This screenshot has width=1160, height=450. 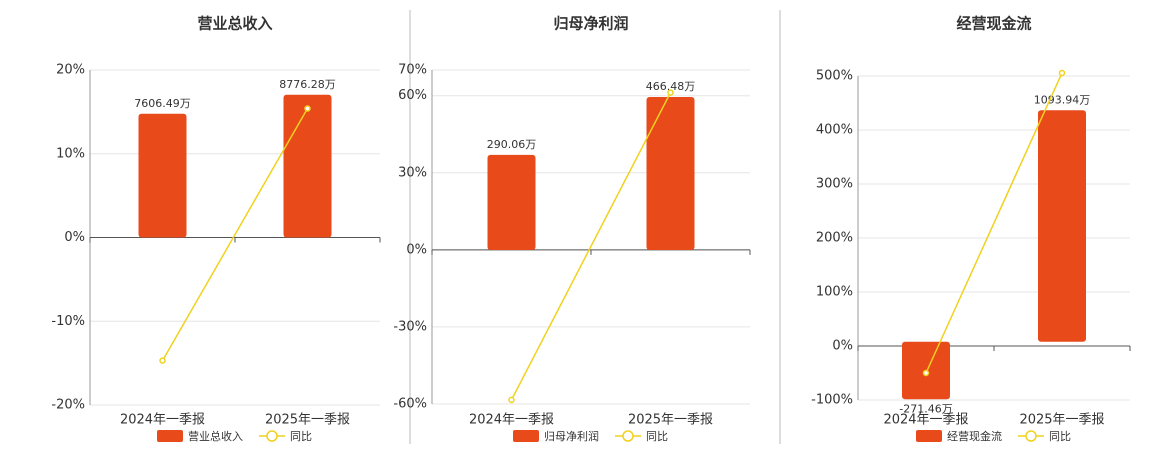 I want to click on y-tick-label: 200%, so click(x=834, y=238).